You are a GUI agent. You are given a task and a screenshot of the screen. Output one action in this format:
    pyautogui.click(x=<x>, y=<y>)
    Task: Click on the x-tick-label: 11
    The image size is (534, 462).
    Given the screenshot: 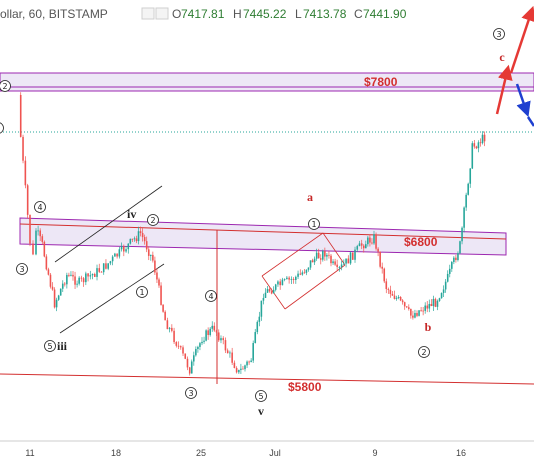 What is the action you would take?
    pyautogui.click(x=29, y=453)
    